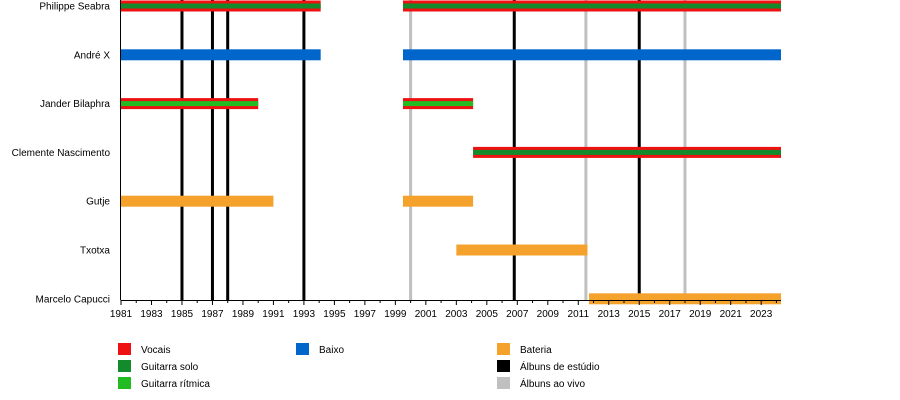  Describe the element at coordinates (212, 314) in the screenshot. I see `x-tick-label: 1987` at that location.